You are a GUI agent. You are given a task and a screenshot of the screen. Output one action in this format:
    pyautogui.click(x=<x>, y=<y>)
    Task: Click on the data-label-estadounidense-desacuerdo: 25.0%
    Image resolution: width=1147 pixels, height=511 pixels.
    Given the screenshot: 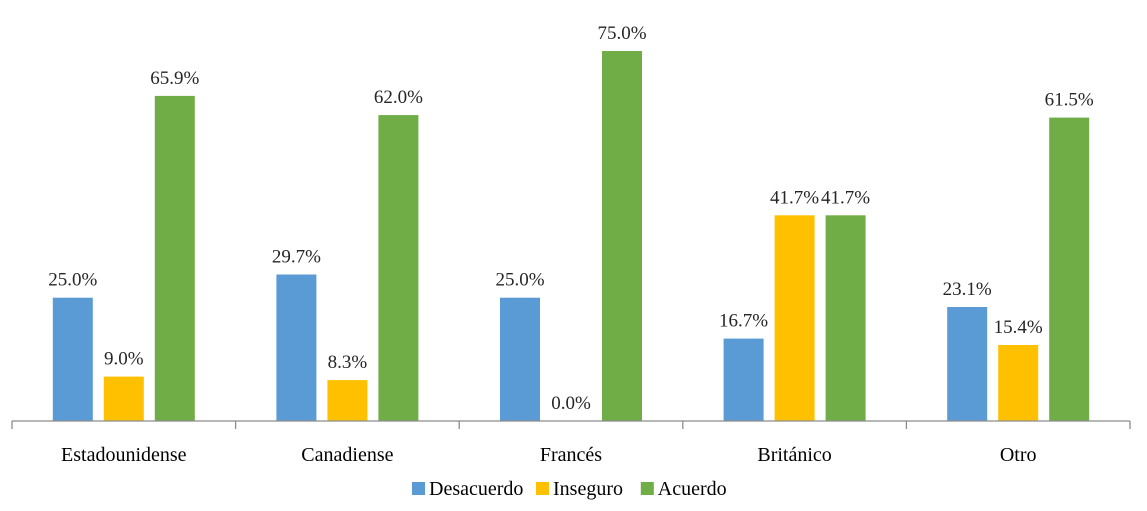 What is the action you would take?
    pyautogui.click(x=72, y=280)
    